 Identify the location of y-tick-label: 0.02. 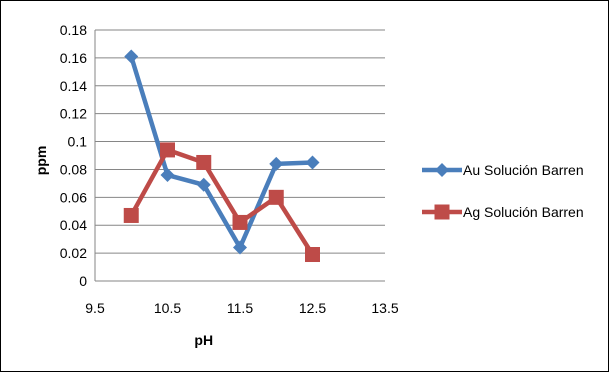
(73, 253).